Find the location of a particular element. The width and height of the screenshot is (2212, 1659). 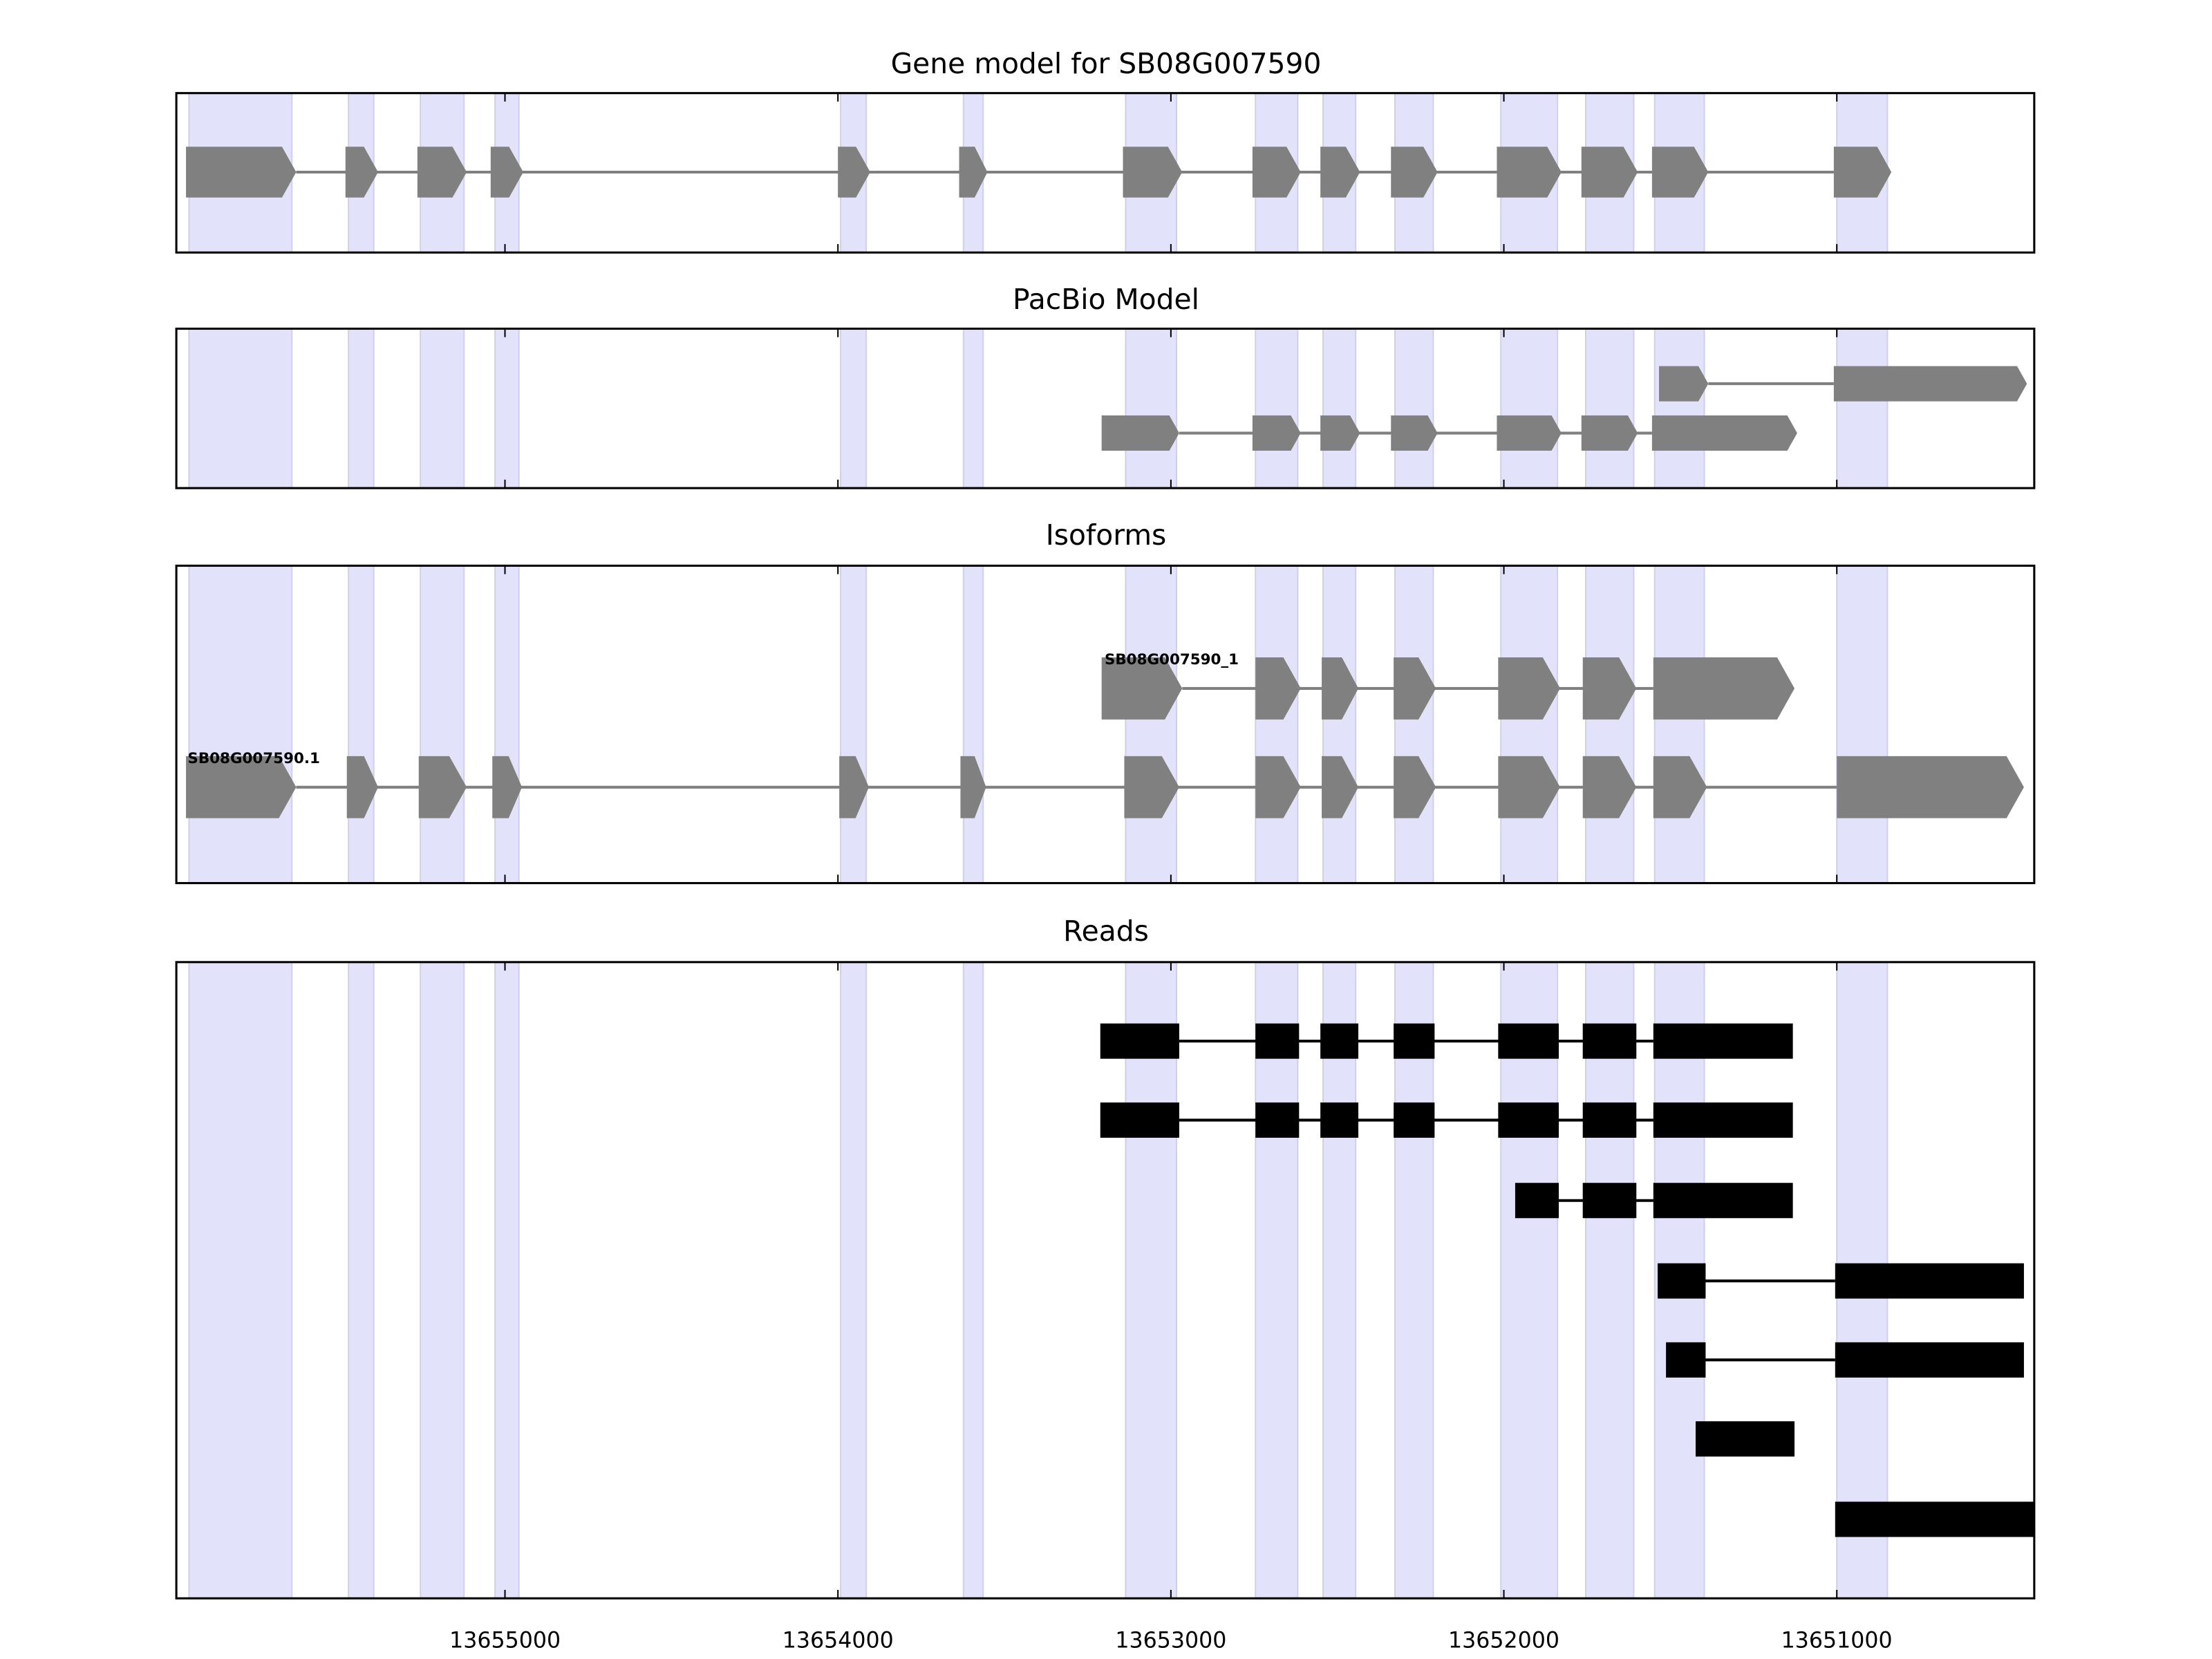

panel-gene-model: Gene model for SB08G007590 is located at coordinates (1105, 150).